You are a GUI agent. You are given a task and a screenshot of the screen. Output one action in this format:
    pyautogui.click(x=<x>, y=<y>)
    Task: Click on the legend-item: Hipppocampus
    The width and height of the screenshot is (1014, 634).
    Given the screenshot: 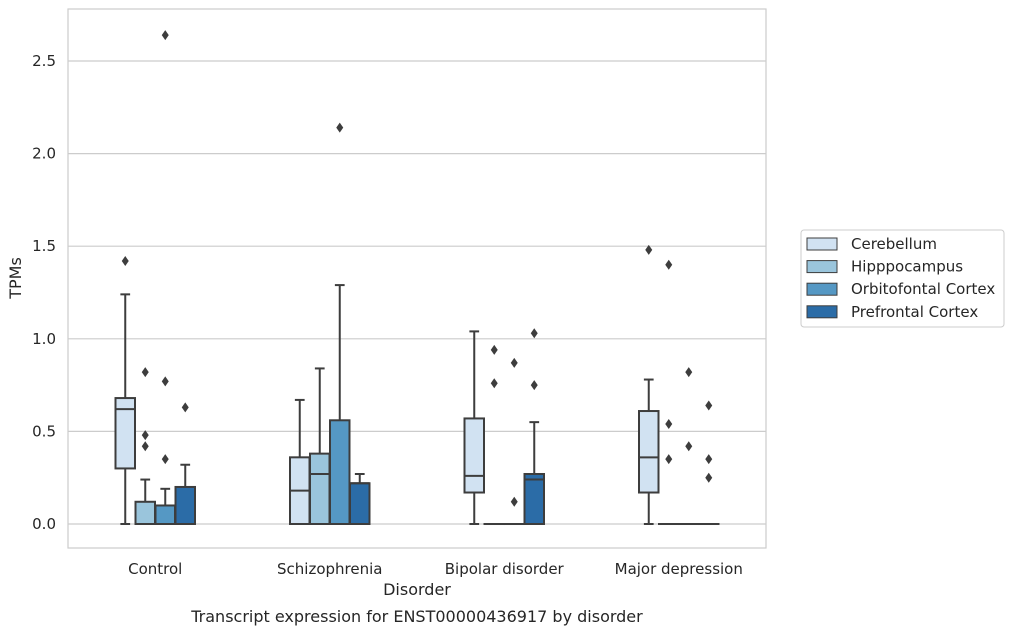 What is the action you would take?
    pyautogui.click(x=884, y=267)
    